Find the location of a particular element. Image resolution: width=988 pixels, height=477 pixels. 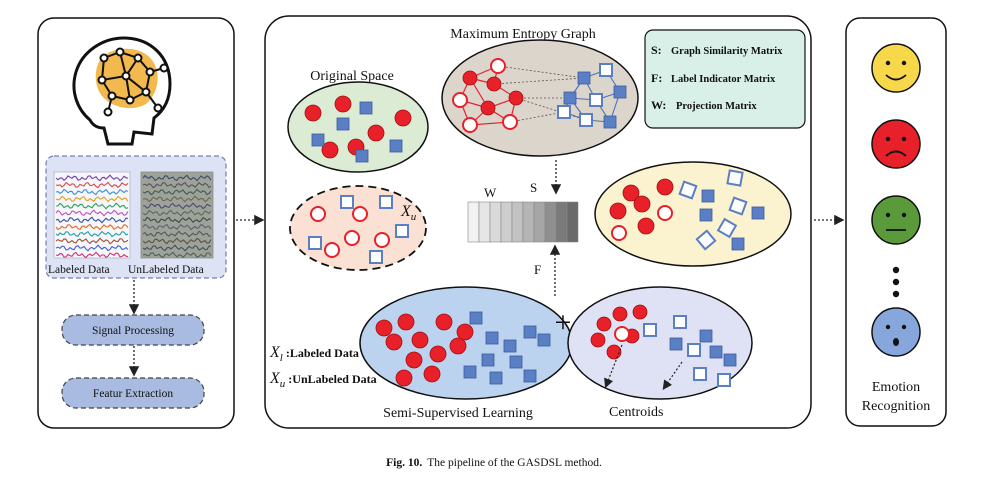

legend-labeled: Xl:Labeled Data is located at coordinates (314, 354).